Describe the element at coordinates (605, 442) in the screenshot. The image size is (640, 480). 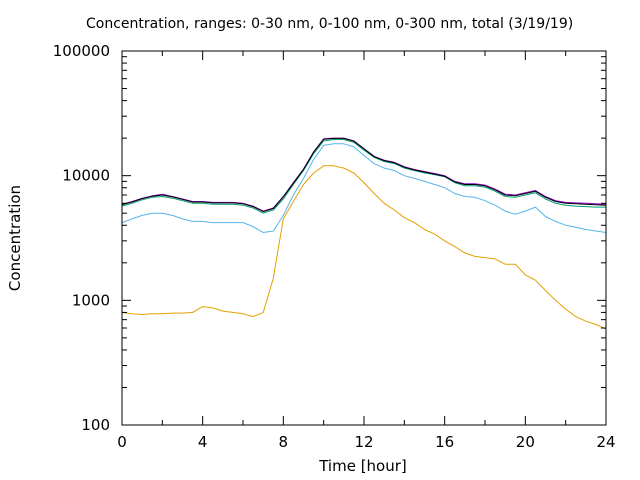
I see `x-tick-label: 24` at that location.